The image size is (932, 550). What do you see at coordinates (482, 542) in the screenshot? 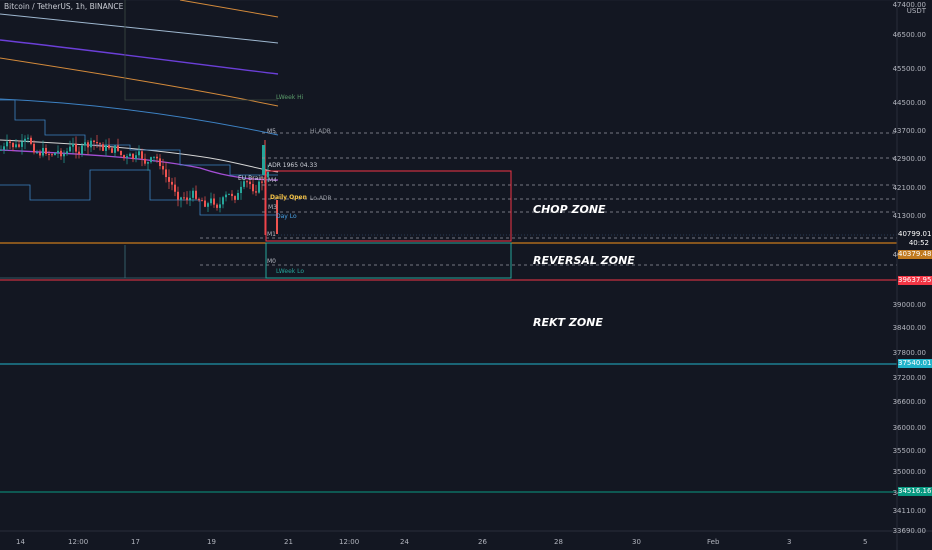
I see `time-axis-label: 26` at bounding box center [482, 542].